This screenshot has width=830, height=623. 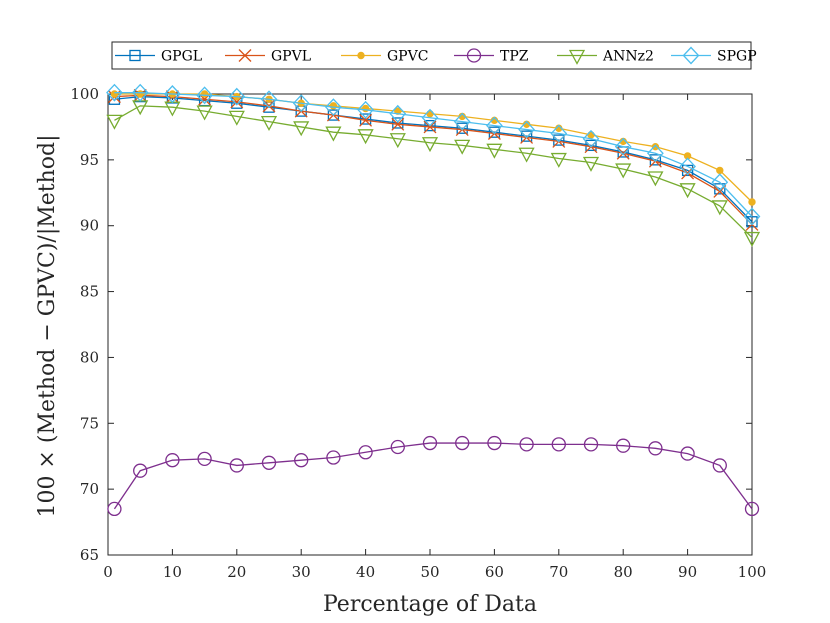 I want to click on legend-item-annz2: ANNz2, so click(x=605, y=57).